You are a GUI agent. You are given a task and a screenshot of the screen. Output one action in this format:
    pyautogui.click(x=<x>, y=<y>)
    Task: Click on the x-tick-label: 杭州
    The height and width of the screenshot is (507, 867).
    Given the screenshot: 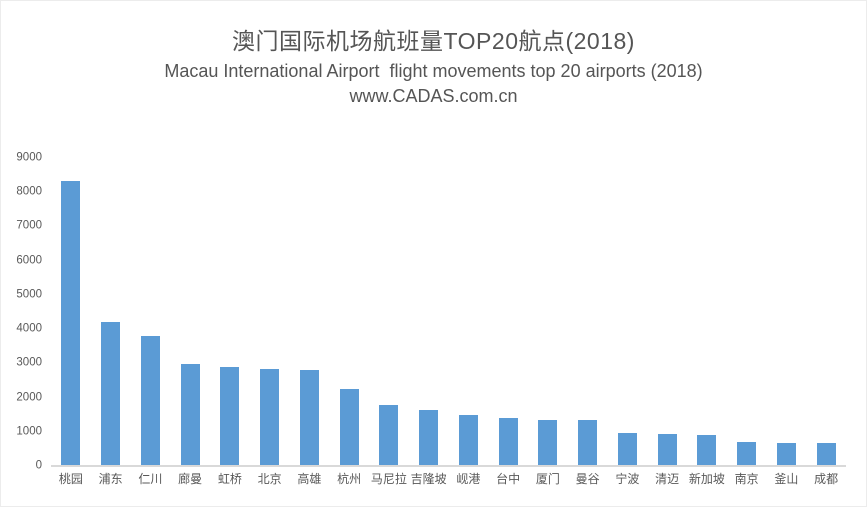 What is the action you would take?
    pyautogui.click(x=349, y=479)
    